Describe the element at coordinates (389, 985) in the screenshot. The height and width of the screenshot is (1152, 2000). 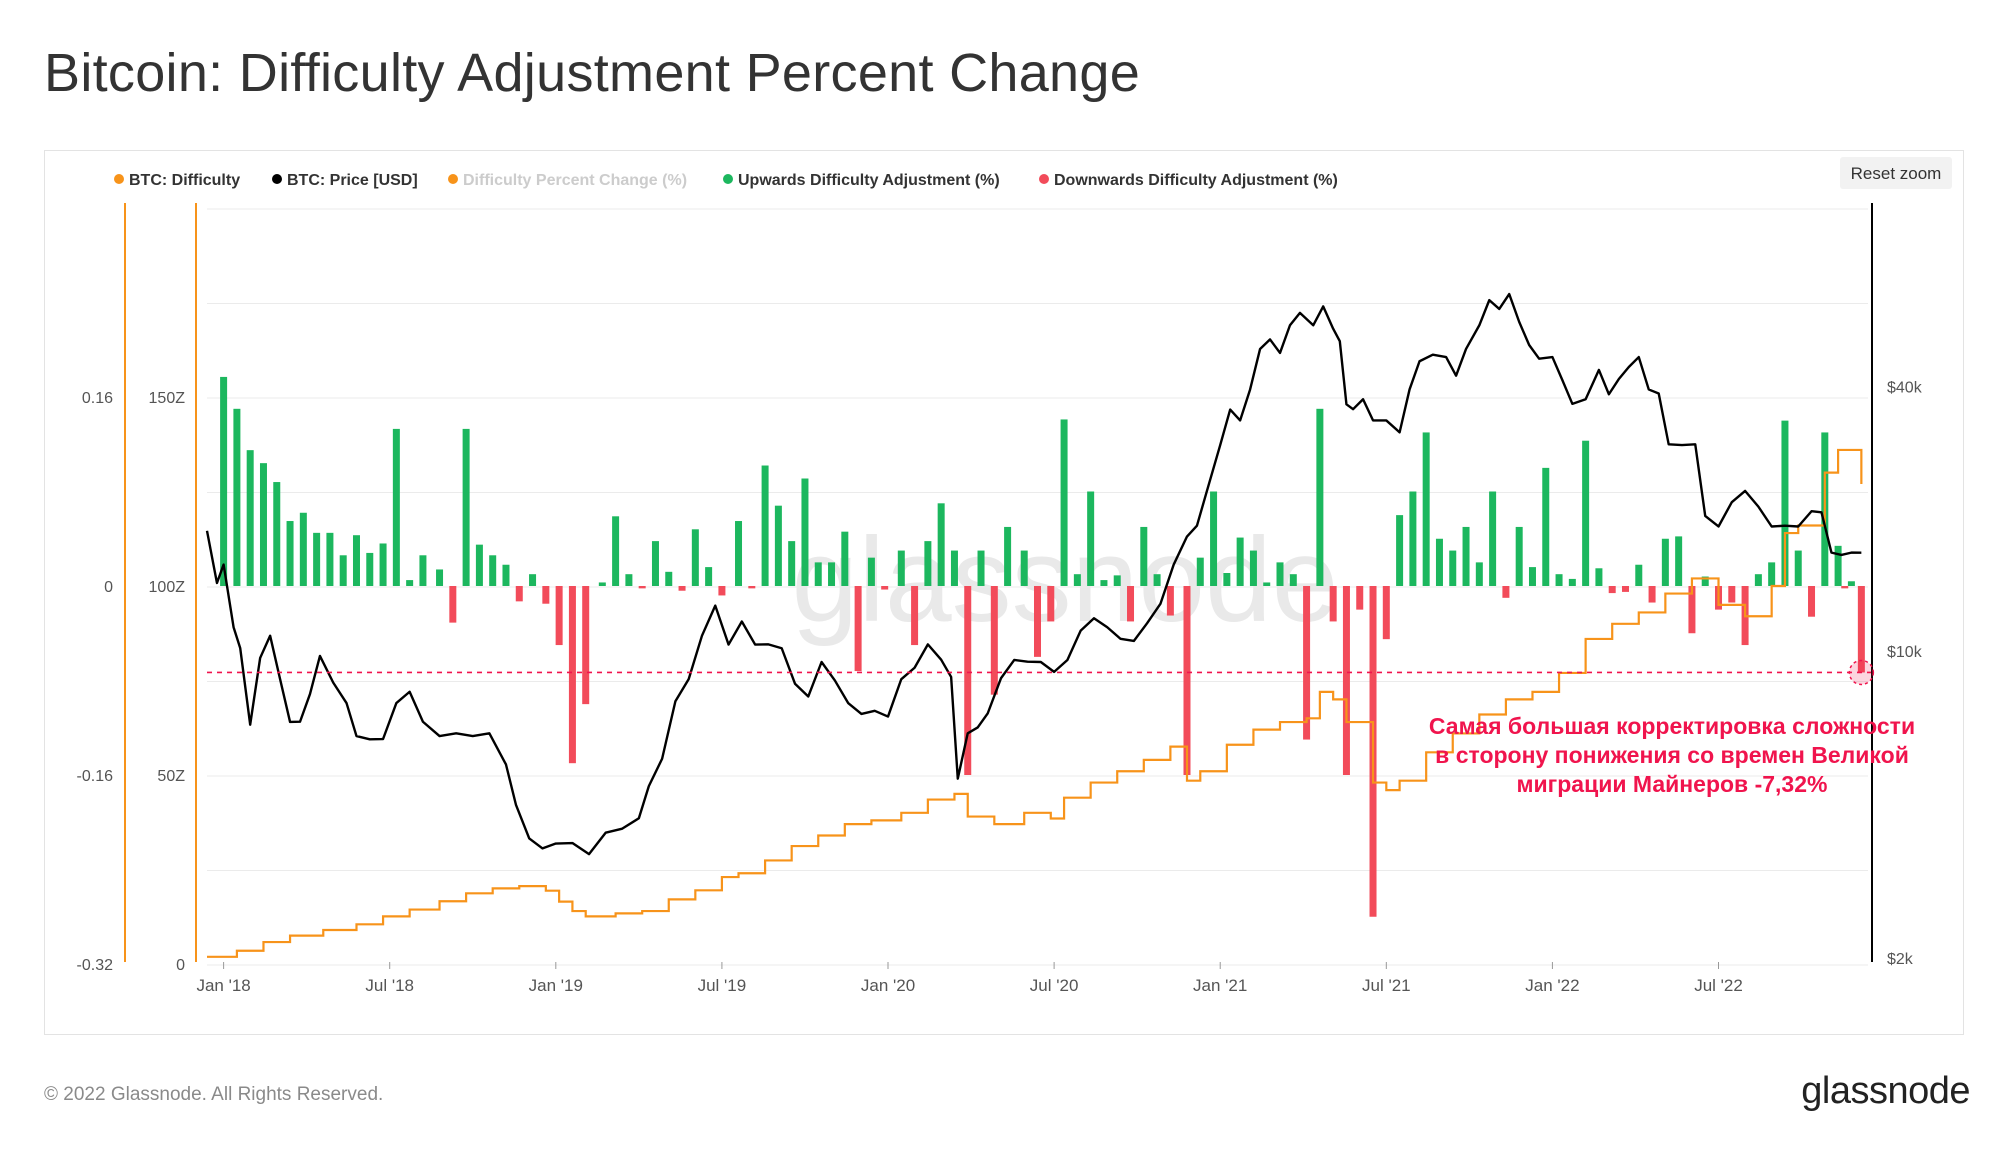
I see `x-tick-label: Jul '18` at that location.